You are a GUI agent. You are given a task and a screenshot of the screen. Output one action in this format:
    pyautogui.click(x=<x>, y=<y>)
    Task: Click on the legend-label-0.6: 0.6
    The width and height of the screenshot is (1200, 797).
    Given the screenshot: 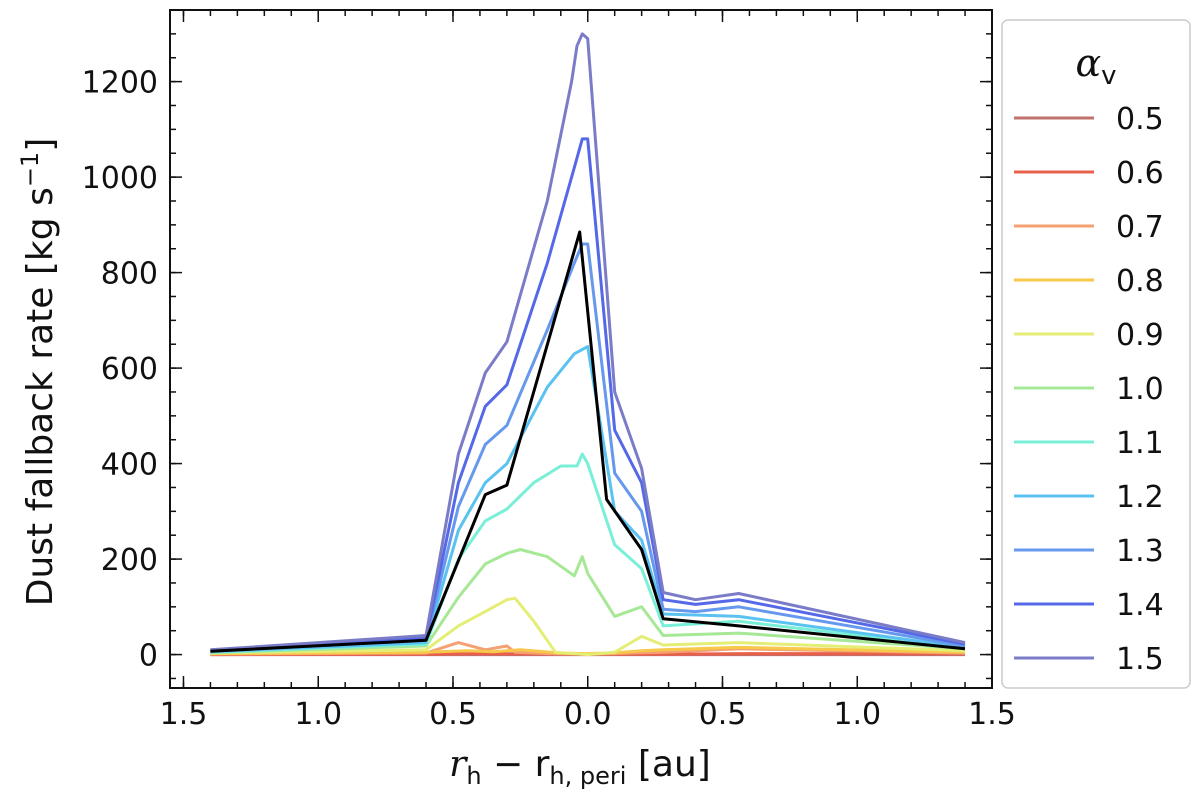 What is the action you would take?
    pyautogui.click(x=1140, y=173)
    